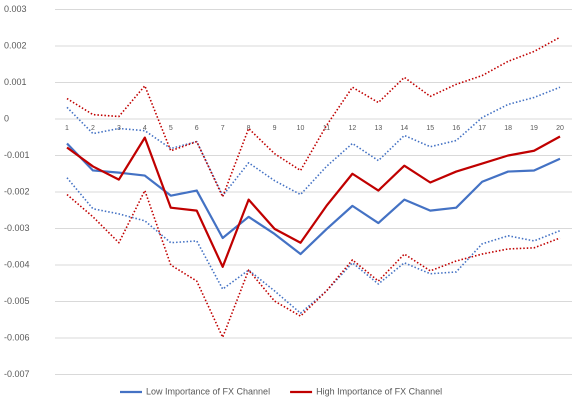  What do you see at coordinates (67, 128) in the screenshot?
I see `x-tick-label: 1` at bounding box center [67, 128].